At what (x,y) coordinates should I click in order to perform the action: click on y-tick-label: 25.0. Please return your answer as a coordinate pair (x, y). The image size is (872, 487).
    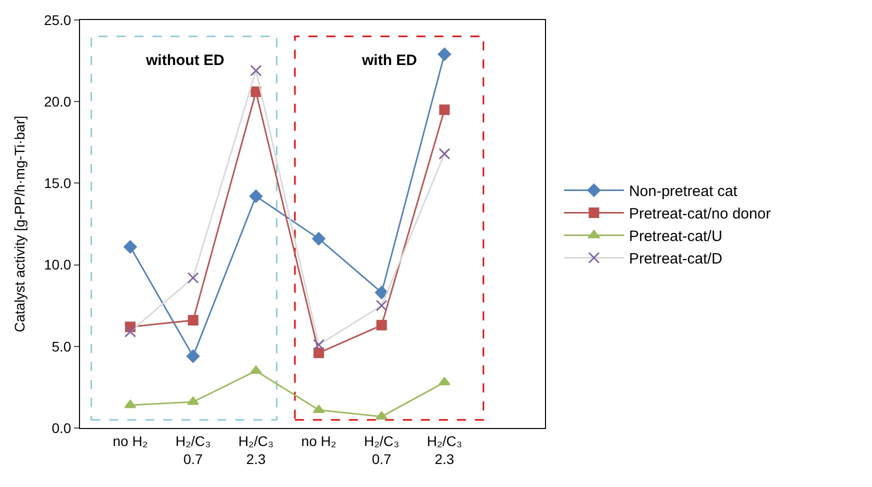
    Looking at the image, I should click on (58, 20).